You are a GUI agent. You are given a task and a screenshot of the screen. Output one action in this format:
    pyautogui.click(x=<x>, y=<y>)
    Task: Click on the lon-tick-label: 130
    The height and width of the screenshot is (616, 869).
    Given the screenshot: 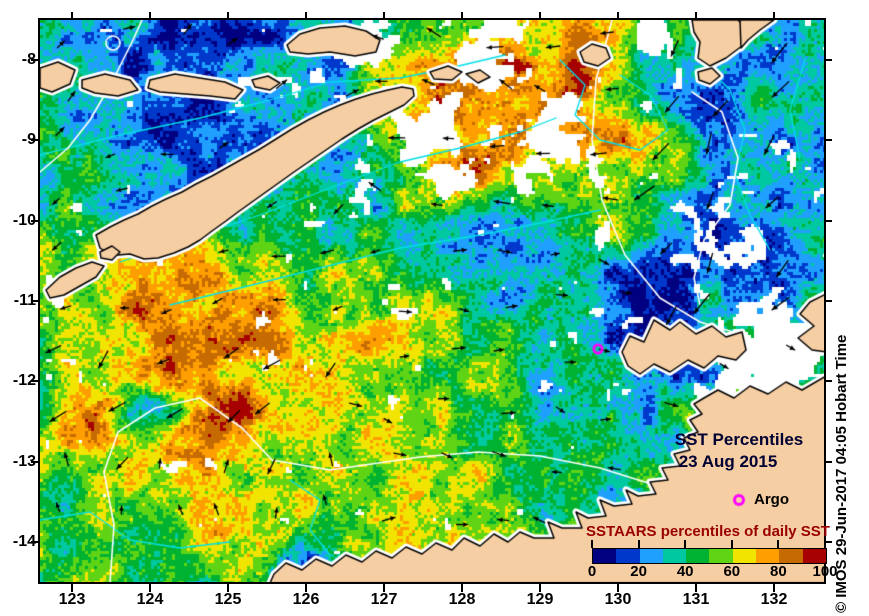 What is the action you would take?
    pyautogui.click(x=618, y=599)
    